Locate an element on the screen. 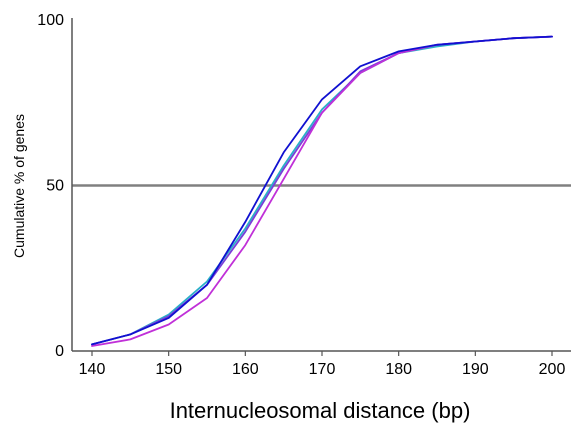 This screenshot has height=425, width=571. x-tick-label-200: 200 is located at coordinates (552, 369).